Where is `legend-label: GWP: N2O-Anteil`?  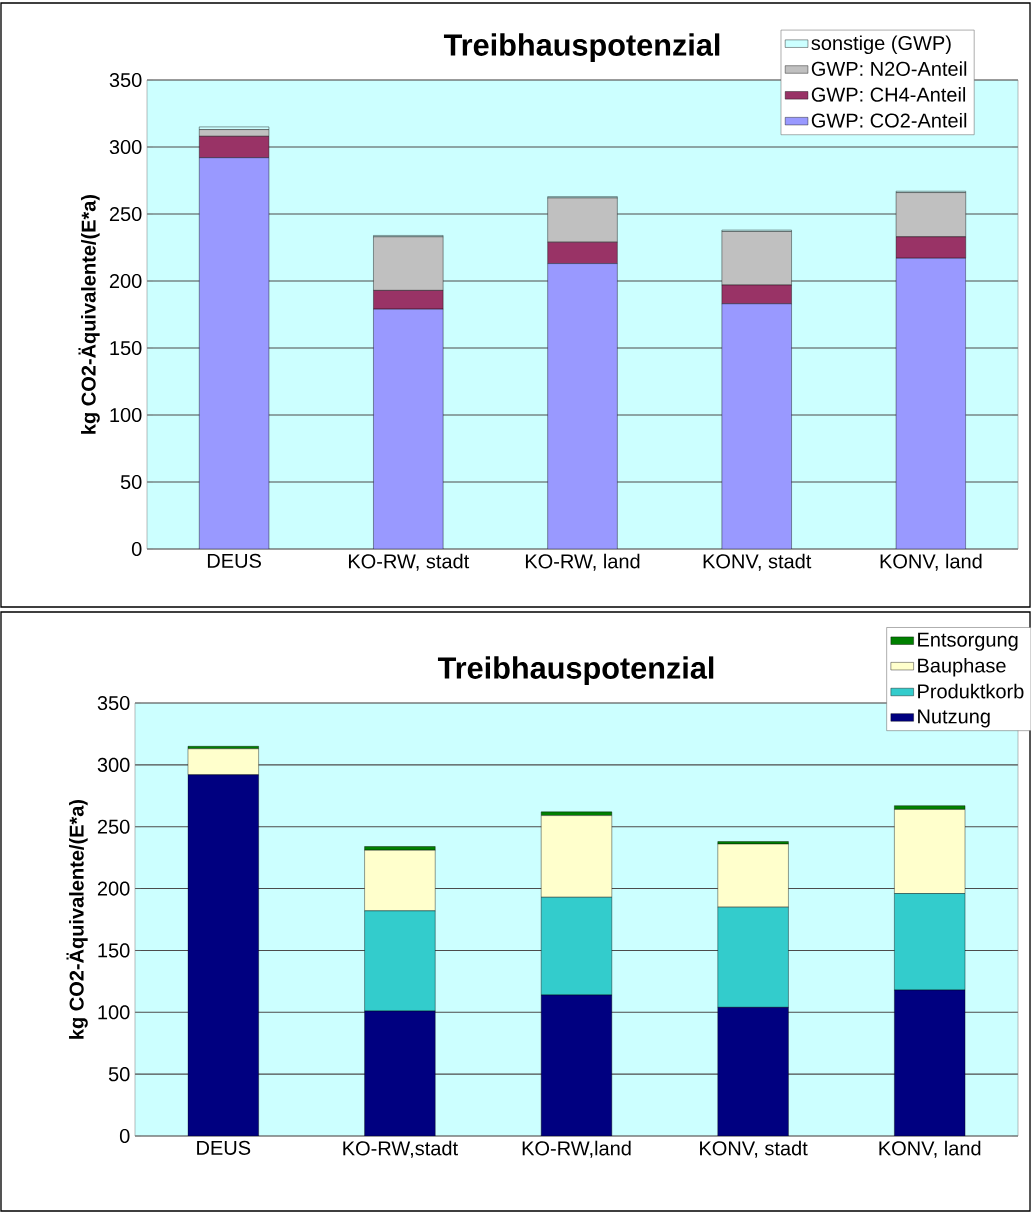 legend-label: GWP: N2O-Anteil is located at coordinates (889, 68).